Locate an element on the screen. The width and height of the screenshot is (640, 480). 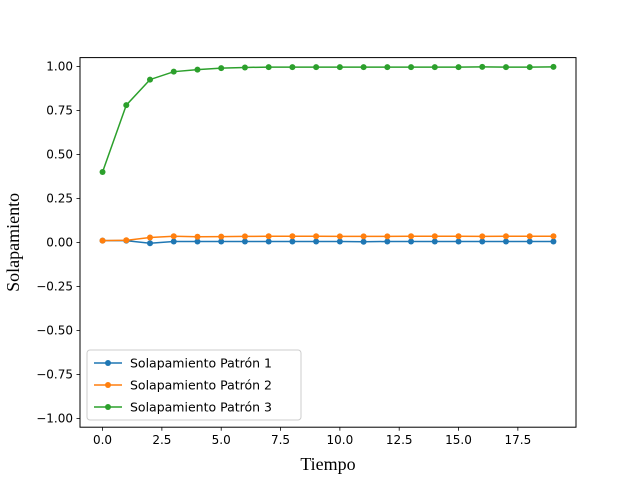
y-tick-label: 0.25 is located at coordinates (59, 199).